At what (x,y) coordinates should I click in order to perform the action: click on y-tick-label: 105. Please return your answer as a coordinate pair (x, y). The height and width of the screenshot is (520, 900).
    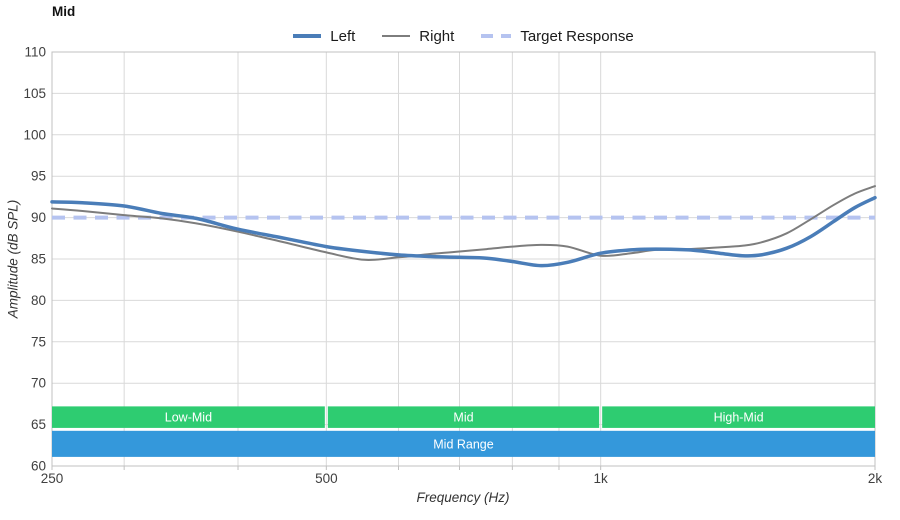
    Looking at the image, I should click on (34, 93).